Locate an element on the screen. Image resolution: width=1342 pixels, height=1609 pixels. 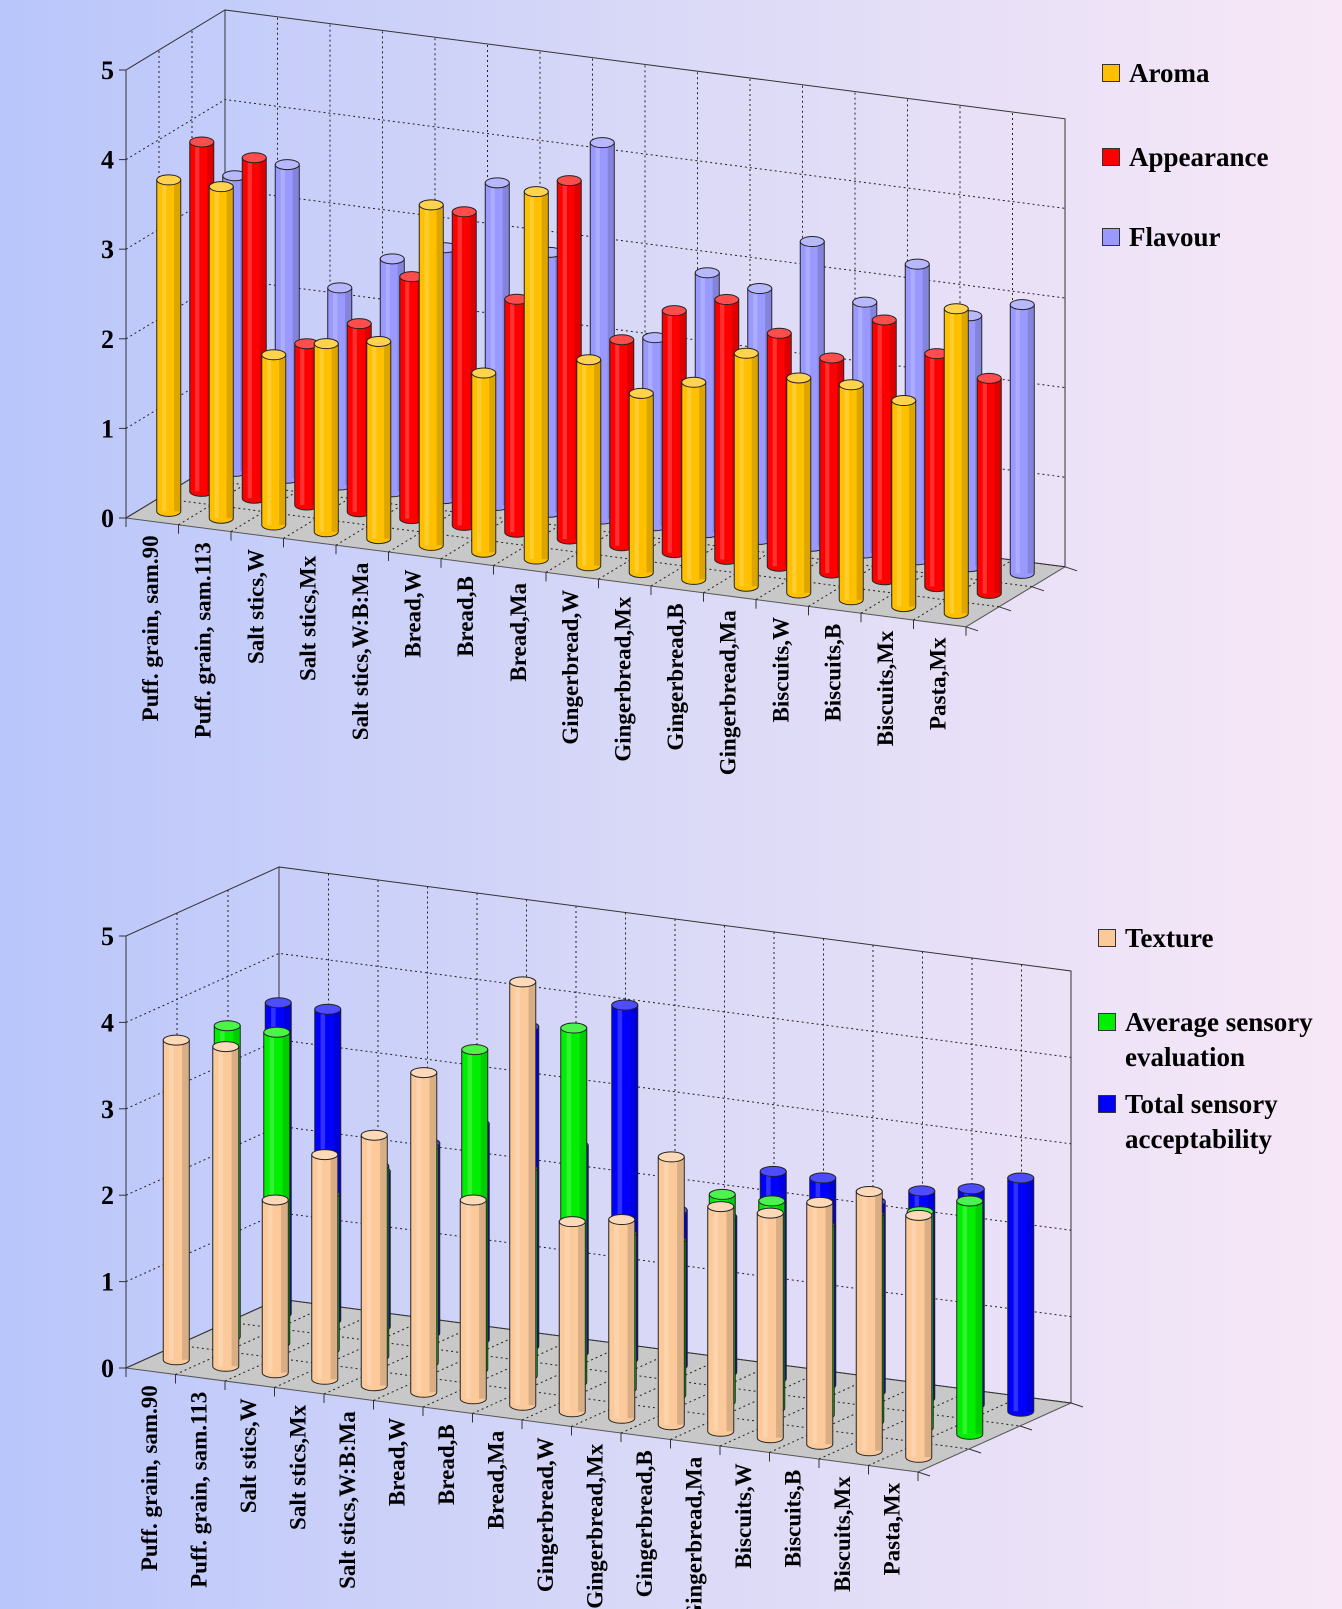
bar-texture-salt-stics-w is located at coordinates (275, 1286).